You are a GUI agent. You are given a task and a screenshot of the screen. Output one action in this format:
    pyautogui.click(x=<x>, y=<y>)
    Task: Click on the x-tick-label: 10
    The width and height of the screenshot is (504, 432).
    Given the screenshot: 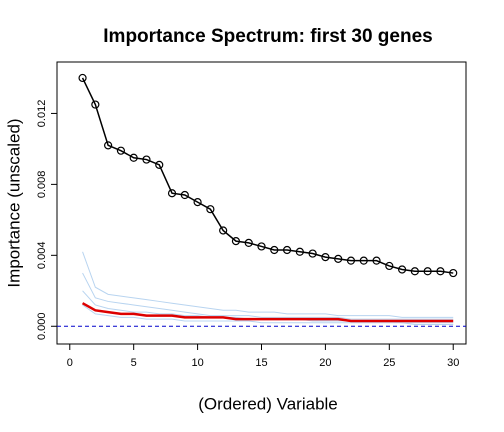 What is the action you would take?
    pyautogui.click(x=197, y=363)
    